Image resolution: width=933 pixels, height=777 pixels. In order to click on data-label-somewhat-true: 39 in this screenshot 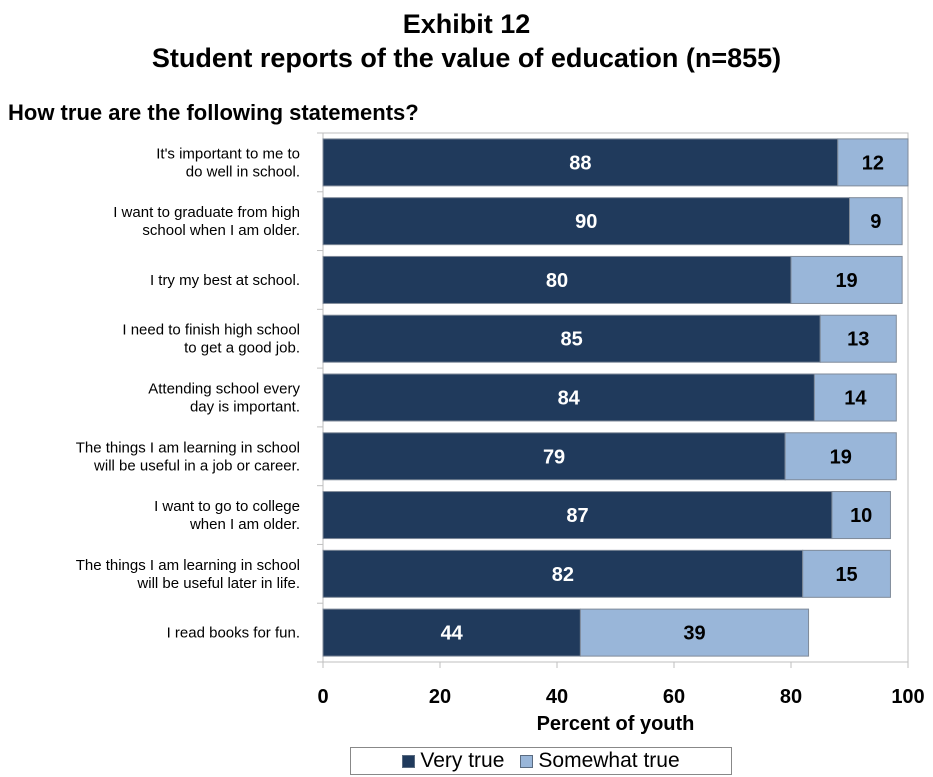, I will do `click(694, 634)`.